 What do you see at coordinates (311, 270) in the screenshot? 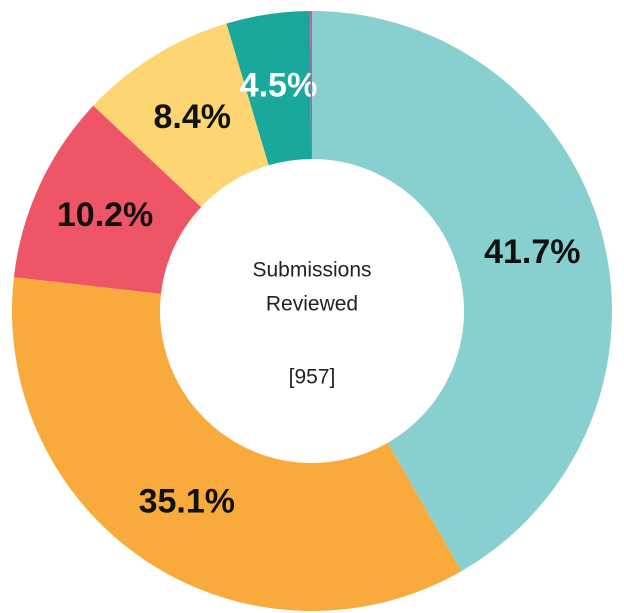
I see `center-text: Submissions` at bounding box center [311, 270].